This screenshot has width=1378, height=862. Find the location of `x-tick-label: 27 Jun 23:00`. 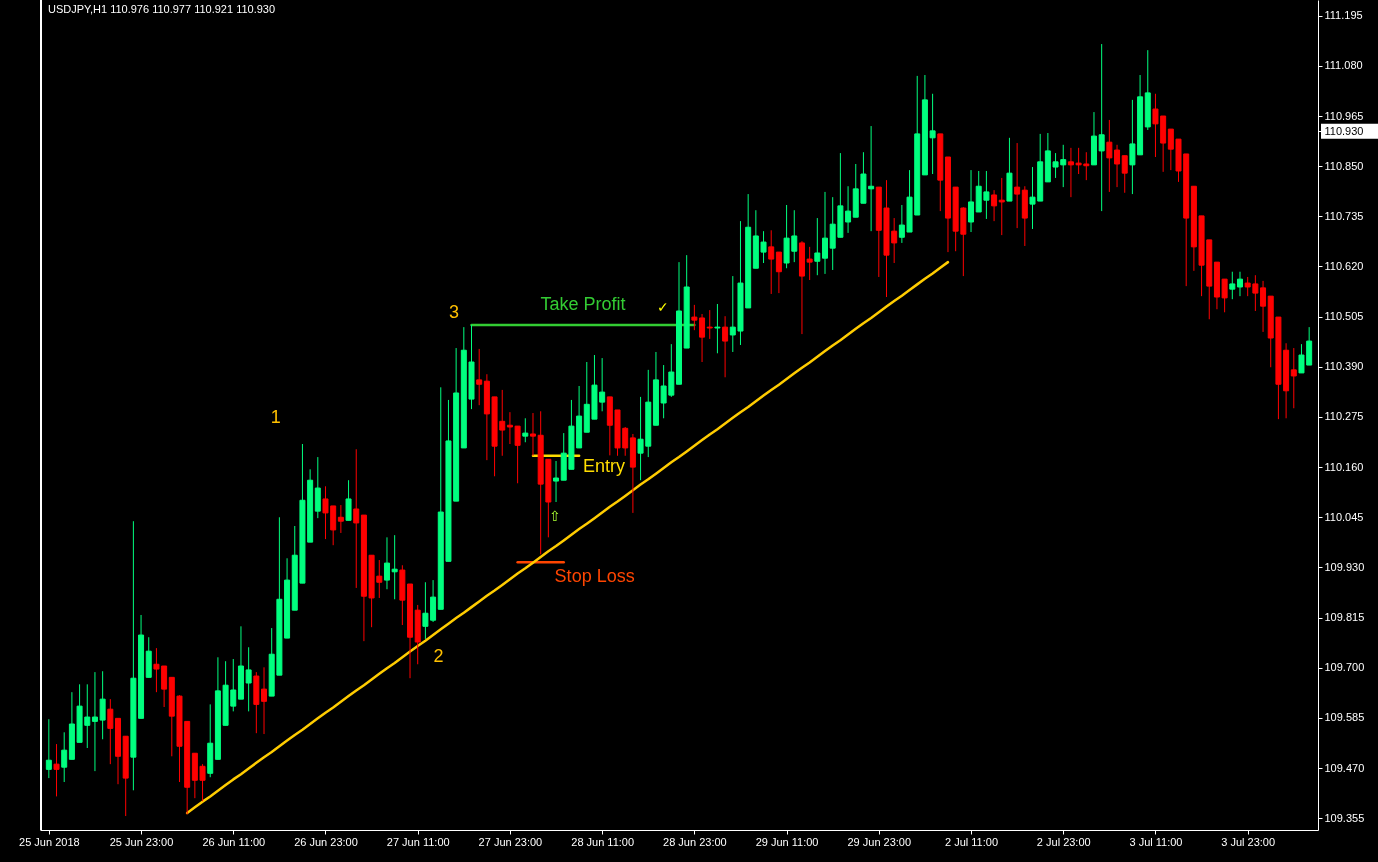

x-tick-label: 27 Jun 23:00 is located at coordinates (510, 841).